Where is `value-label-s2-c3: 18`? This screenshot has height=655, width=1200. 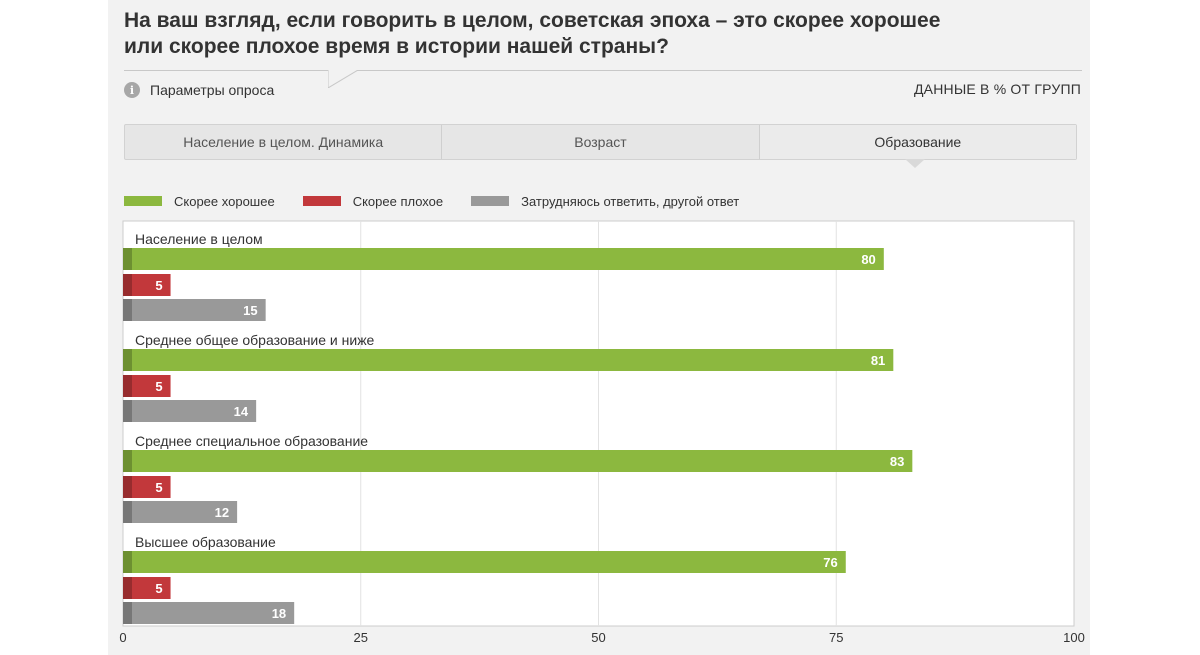 value-label-s2-c3: 18 is located at coordinates (279, 613).